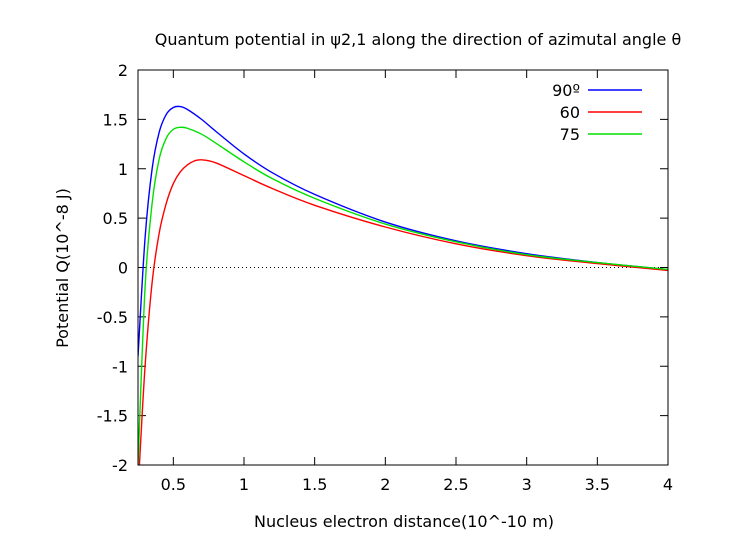  What do you see at coordinates (120, 366) in the screenshot?
I see `y-tick-label: -1` at bounding box center [120, 366].